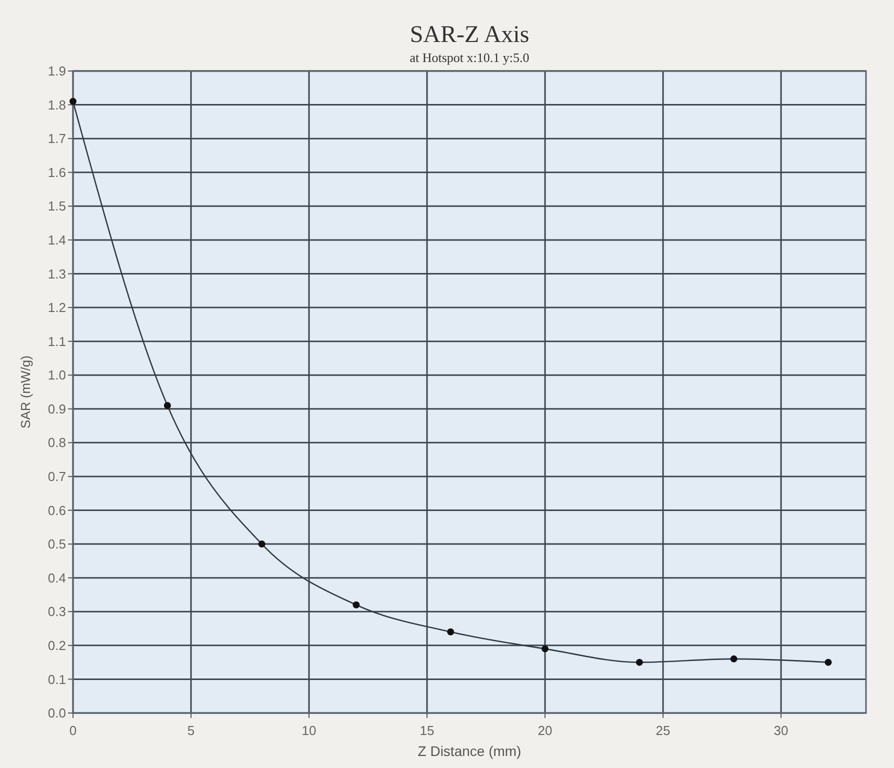 The height and width of the screenshot is (768, 894). I want to click on x-tick-label: 30, so click(781, 730).